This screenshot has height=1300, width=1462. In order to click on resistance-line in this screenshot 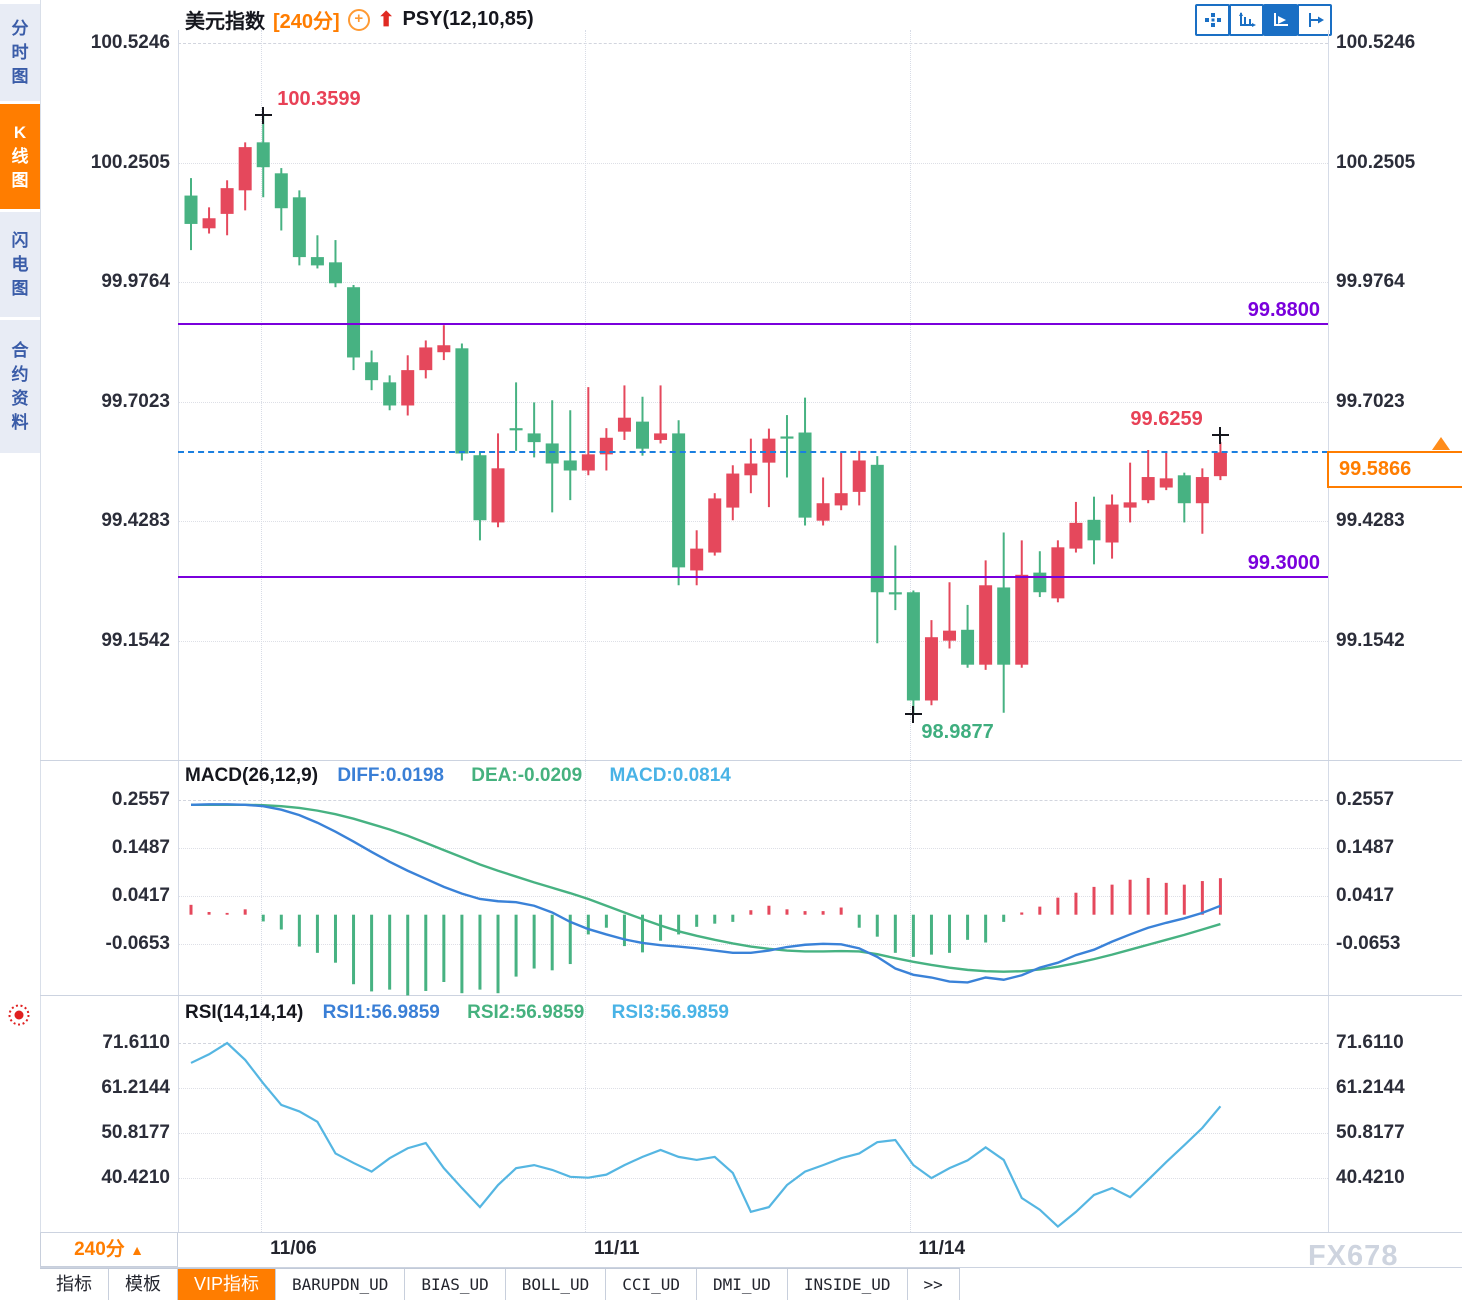, I will do `click(753, 324)`.